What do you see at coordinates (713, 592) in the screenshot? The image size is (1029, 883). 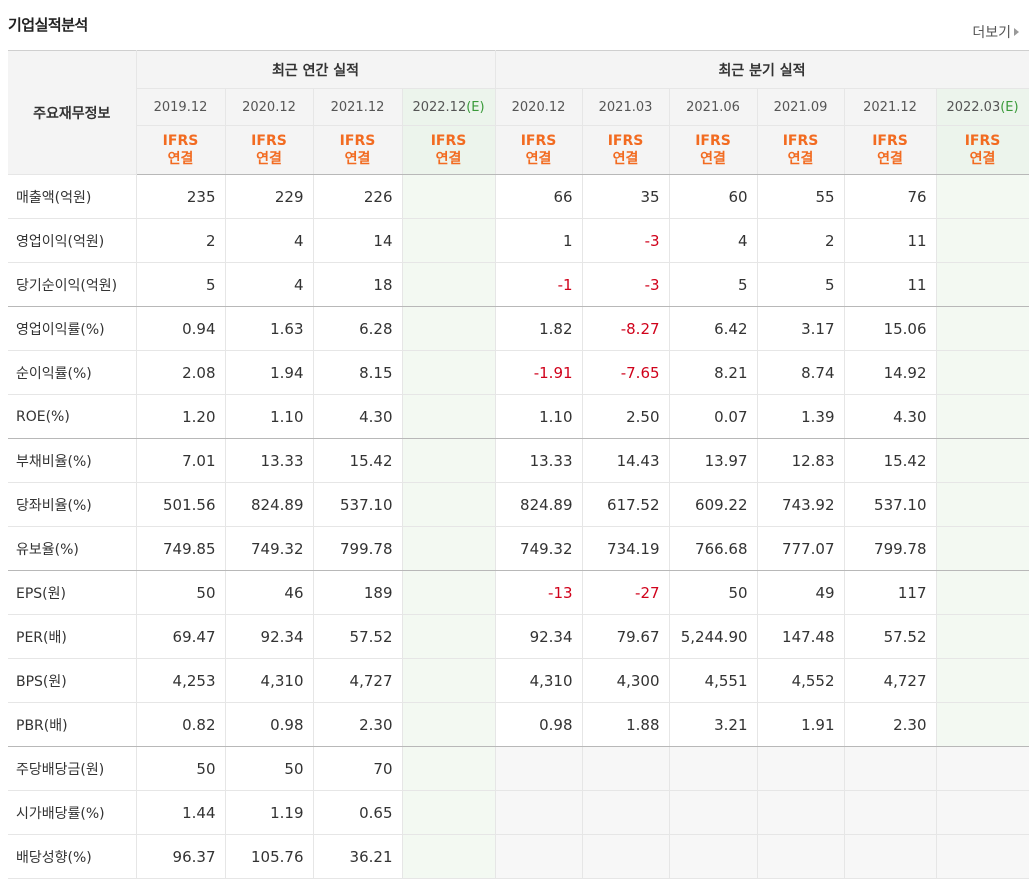 I see `quarter-value-cell: 50` at bounding box center [713, 592].